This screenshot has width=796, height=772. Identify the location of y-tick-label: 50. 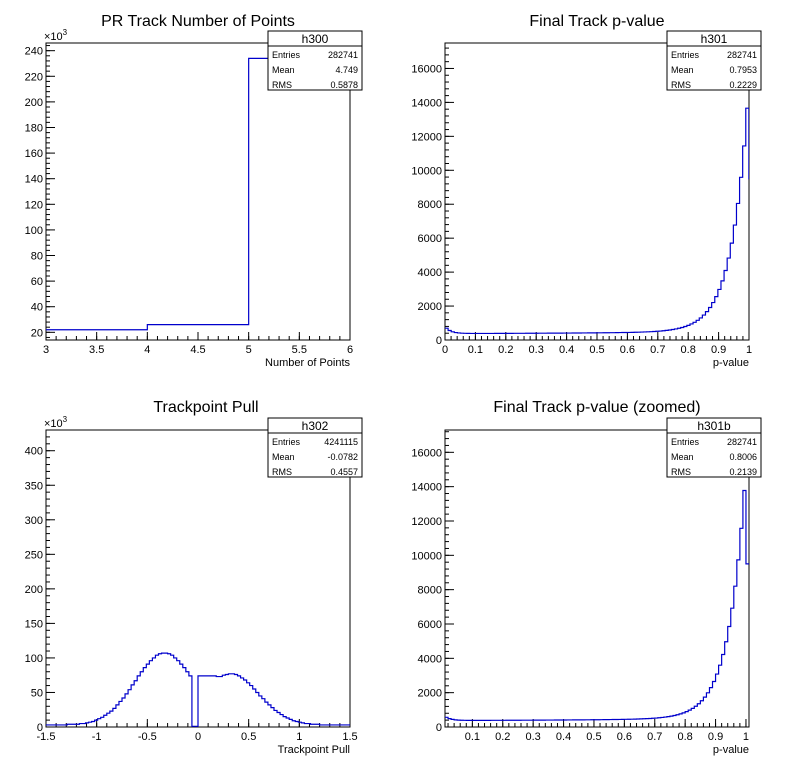
(37, 693).